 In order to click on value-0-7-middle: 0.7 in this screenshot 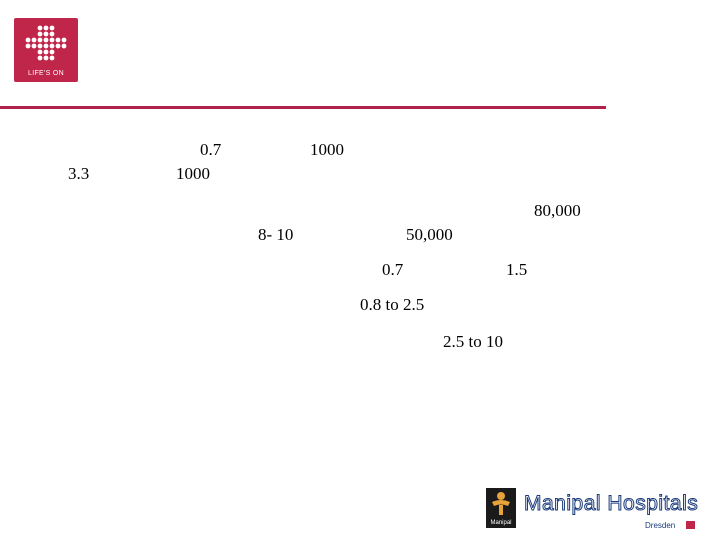, I will do `click(393, 269)`.